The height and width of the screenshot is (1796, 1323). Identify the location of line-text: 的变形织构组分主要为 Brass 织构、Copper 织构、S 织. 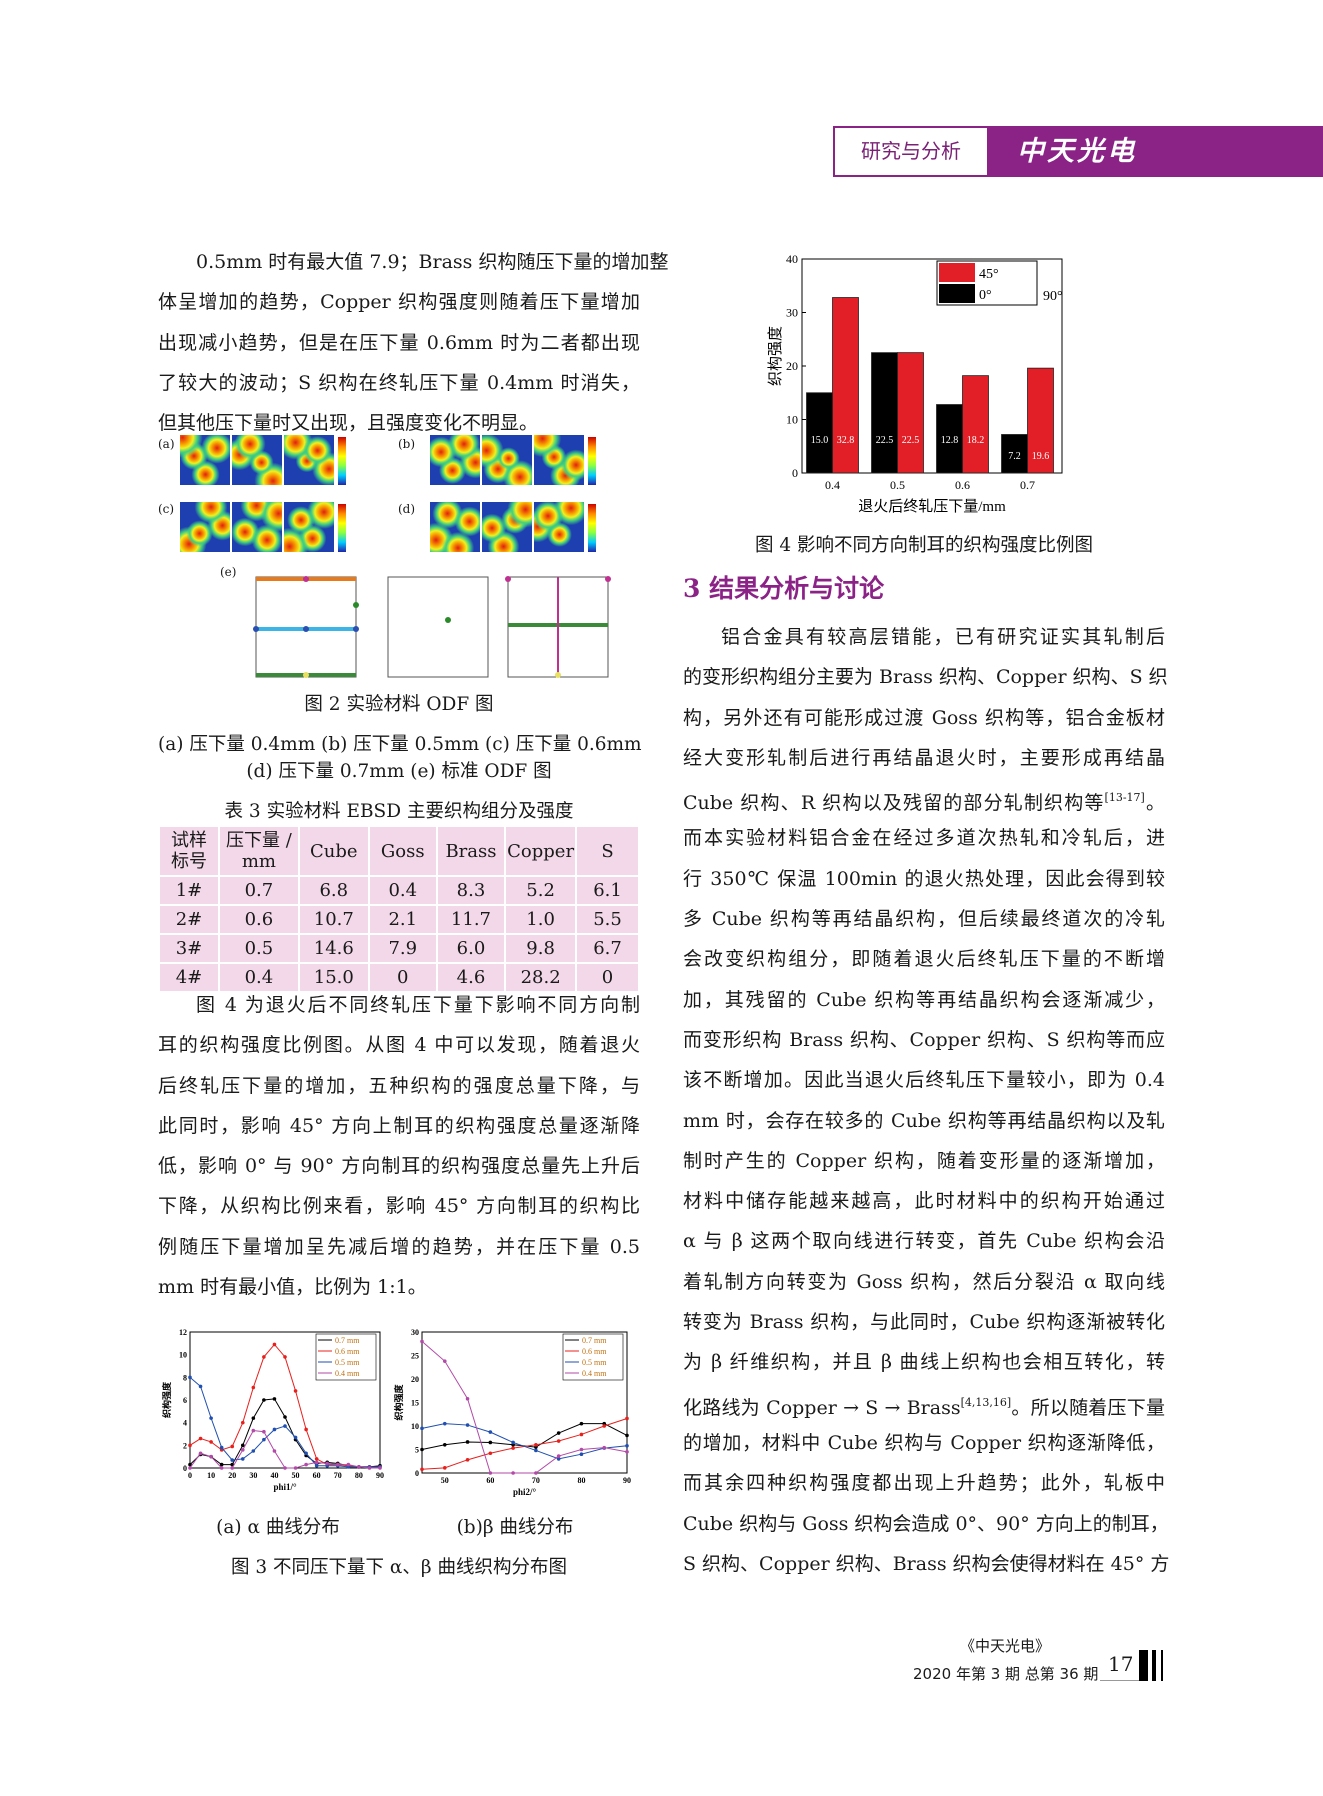
(925, 677).